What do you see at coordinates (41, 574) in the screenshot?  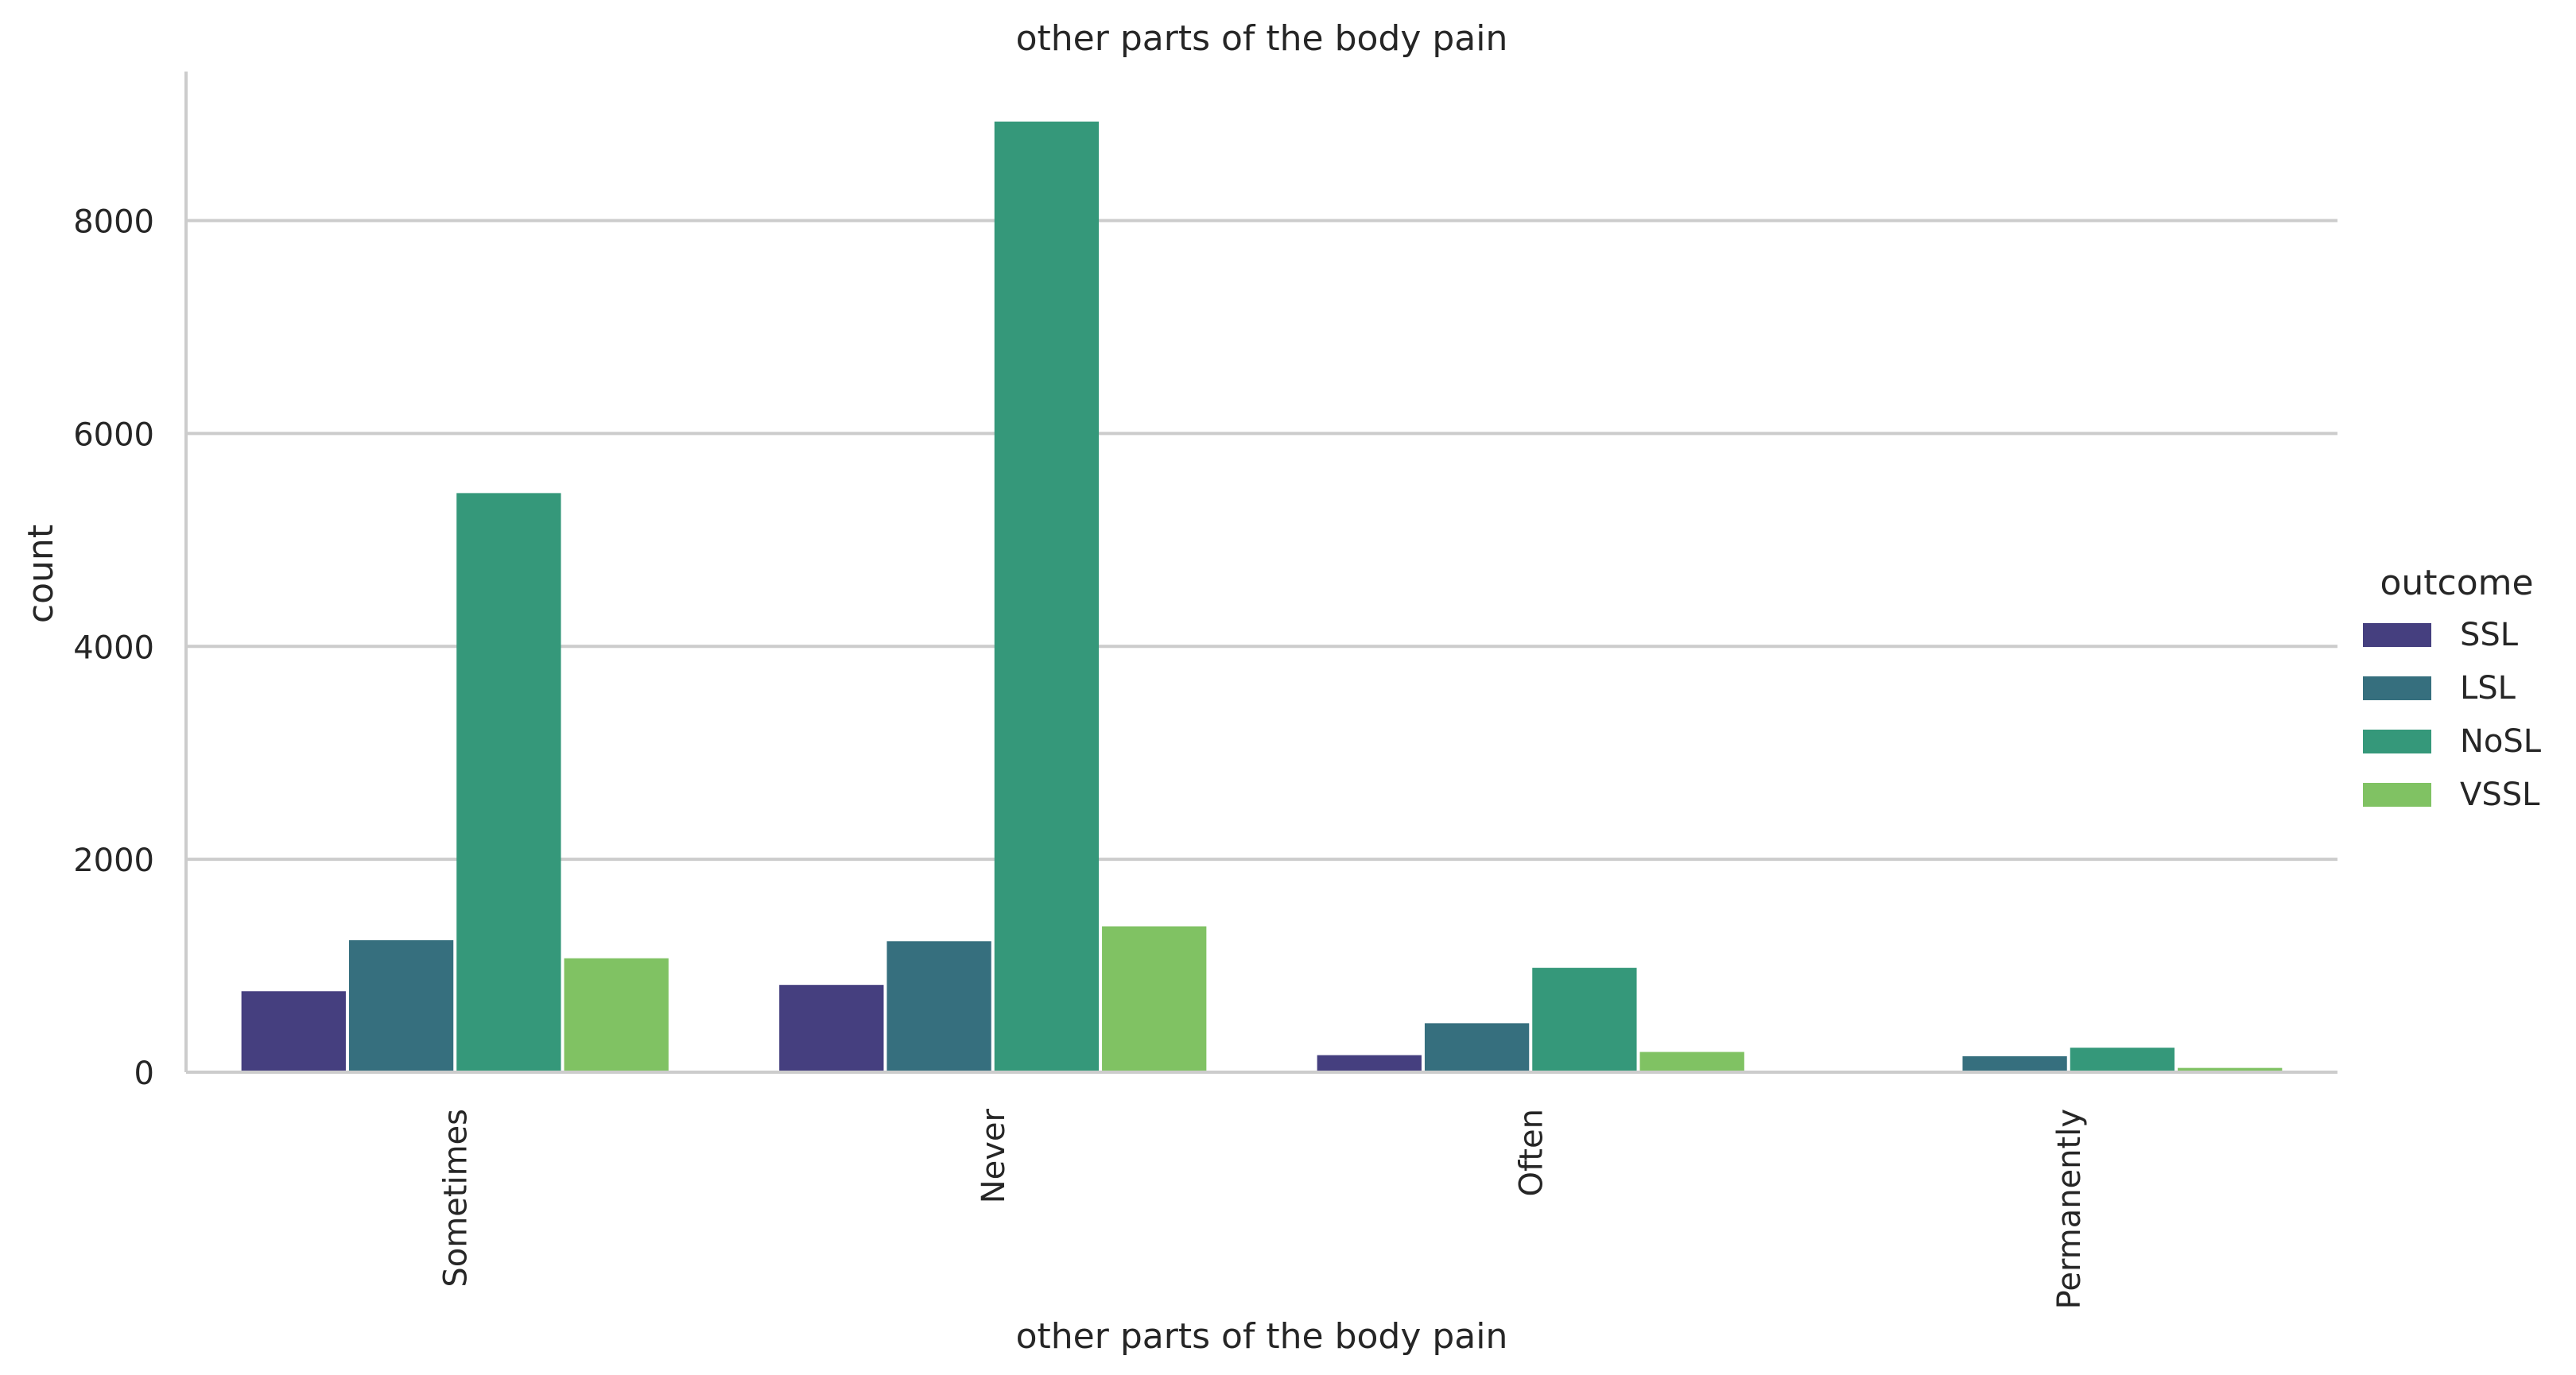 I see `y-axis-label: count` at bounding box center [41, 574].